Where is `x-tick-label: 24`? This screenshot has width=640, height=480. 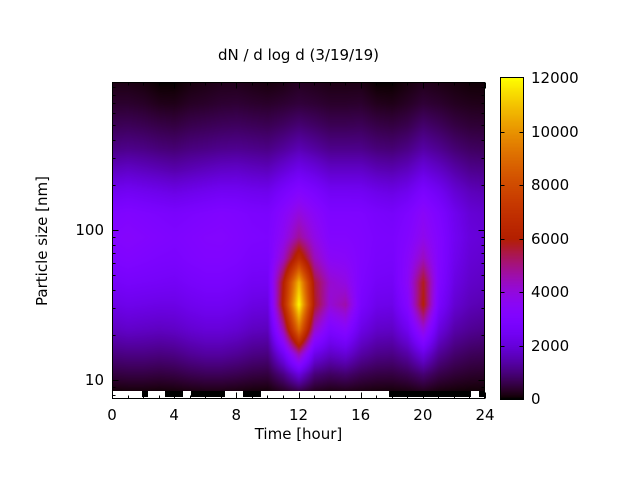 x-tick-label: 24 is located at coordinates (485, 415).